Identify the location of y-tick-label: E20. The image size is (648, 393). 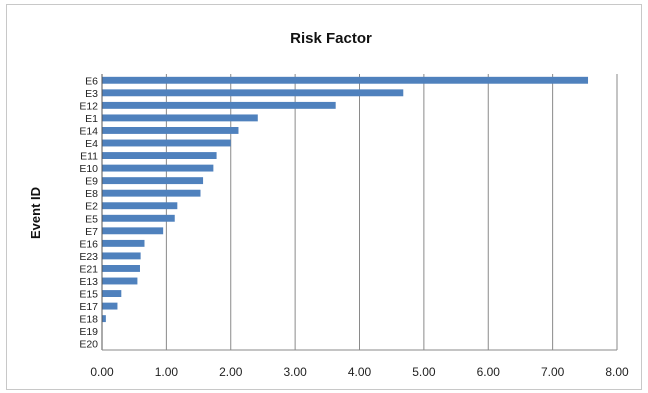
(88, 345).